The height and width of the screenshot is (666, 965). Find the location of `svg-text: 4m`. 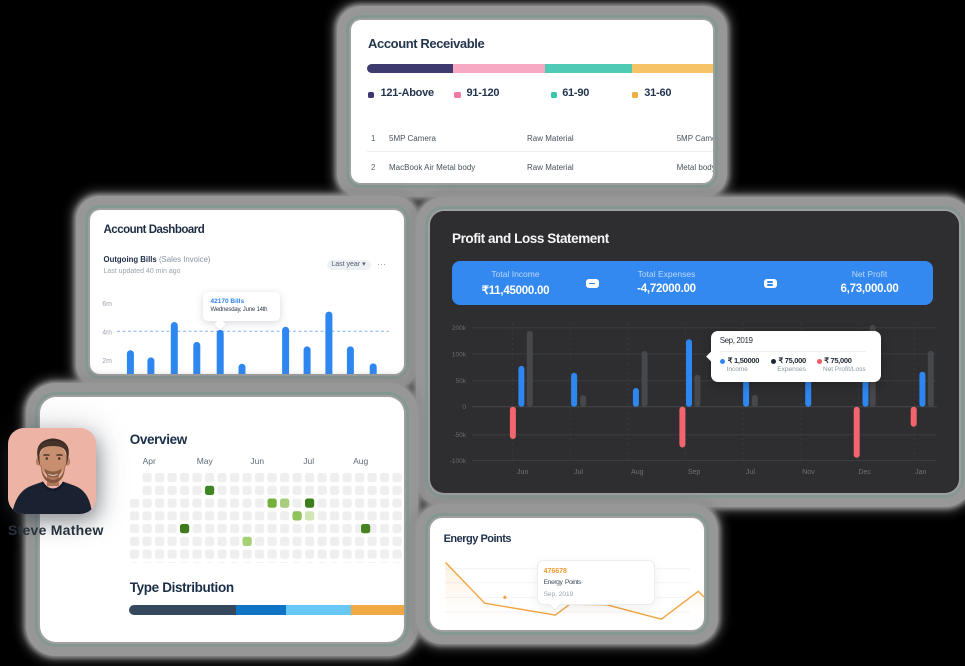

svg-text: 4m is located at coordinates (107, 333).